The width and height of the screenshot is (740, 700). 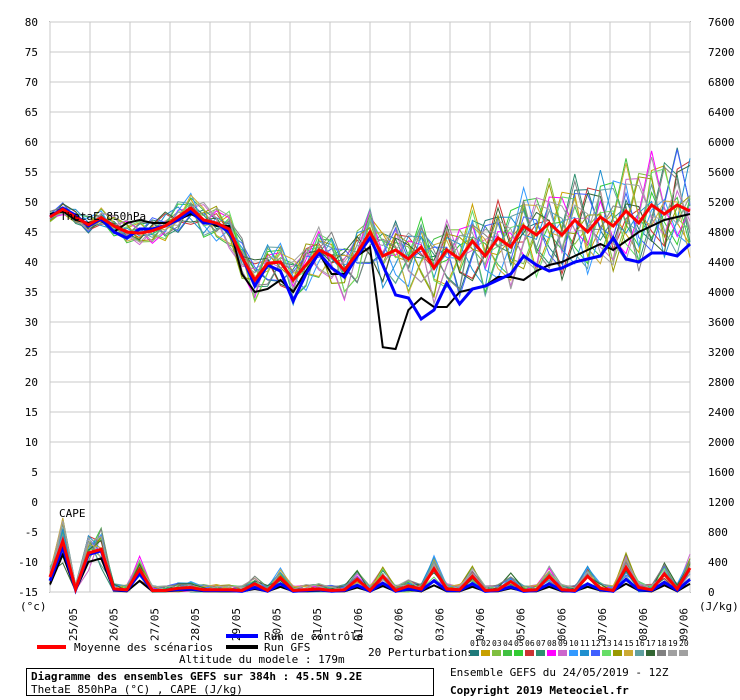 What do you see at coordinates (143, 647) in the screenshot?
I see `legend-mean-label: Moyenne des scénarios` at bounding box center [143, 647].